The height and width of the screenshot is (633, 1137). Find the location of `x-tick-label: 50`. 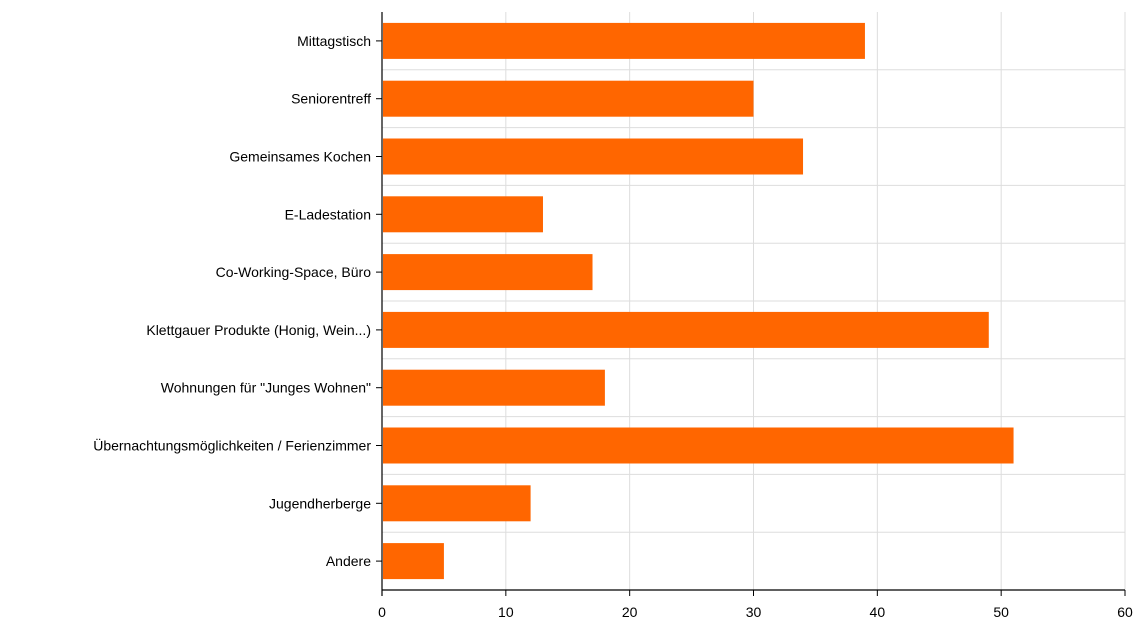

x-tick-label: 50 is located at coordinates (1001, 612).